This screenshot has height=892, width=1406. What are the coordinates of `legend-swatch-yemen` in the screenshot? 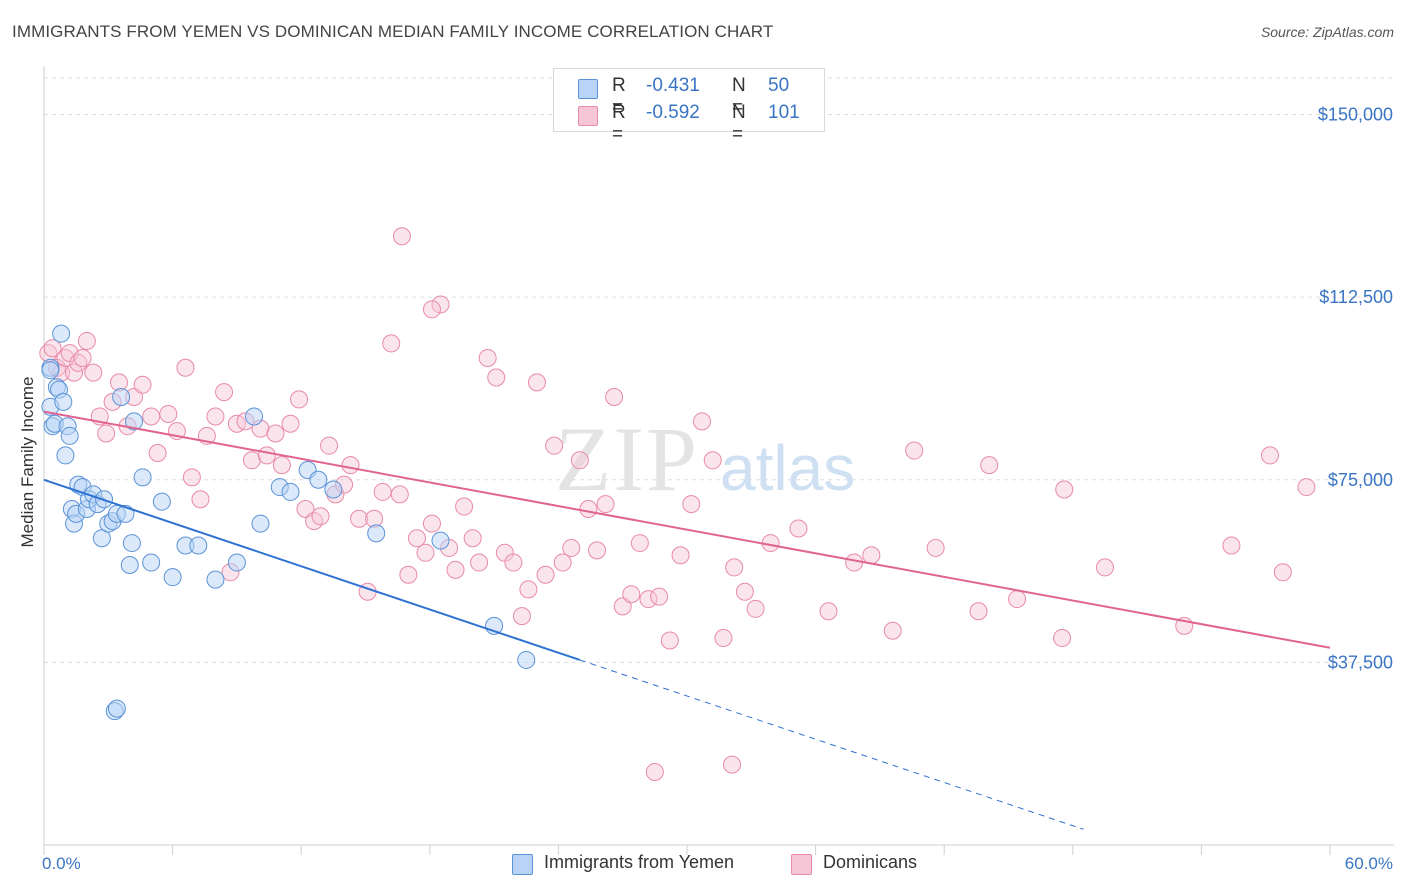 It's located at (588, 89).